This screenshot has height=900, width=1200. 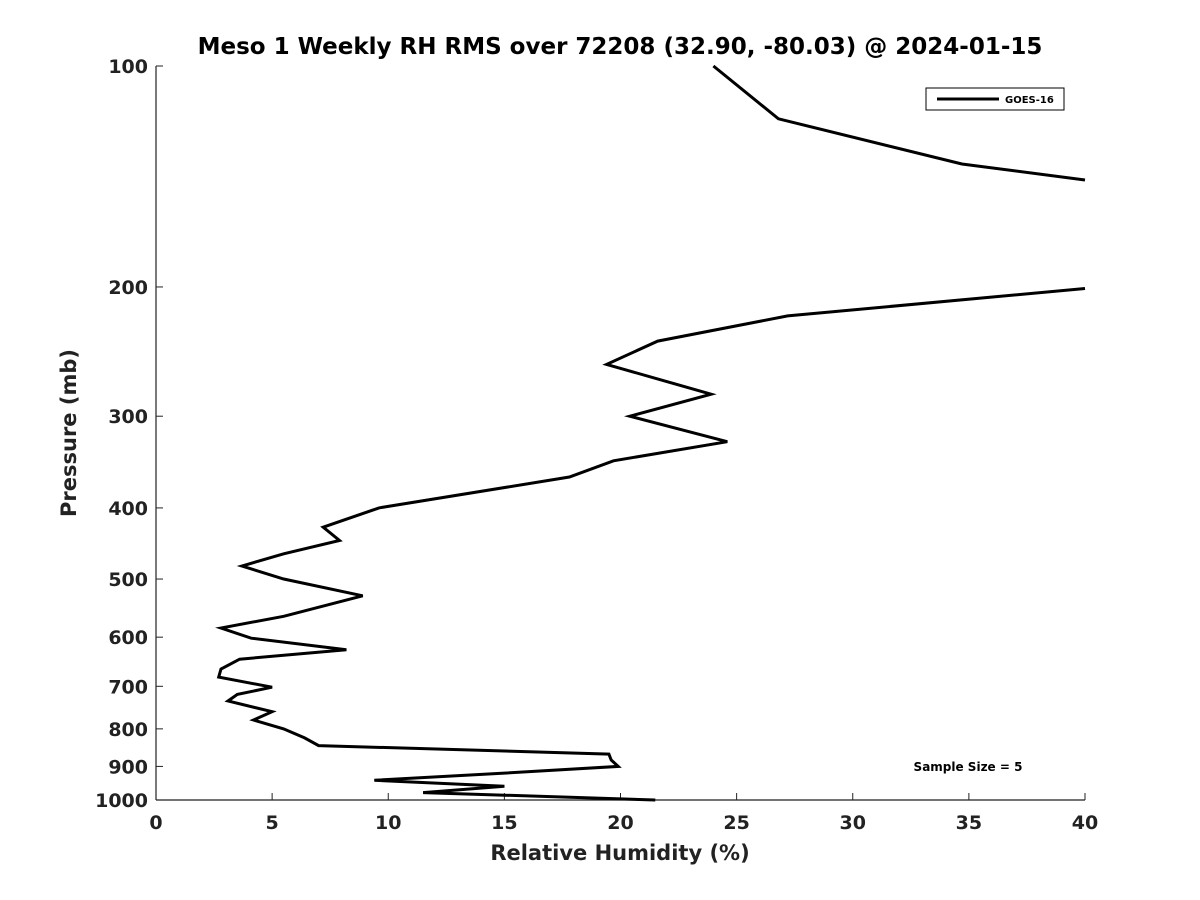 I want to click on legend: GOES-16, so click(x=995, y=99).